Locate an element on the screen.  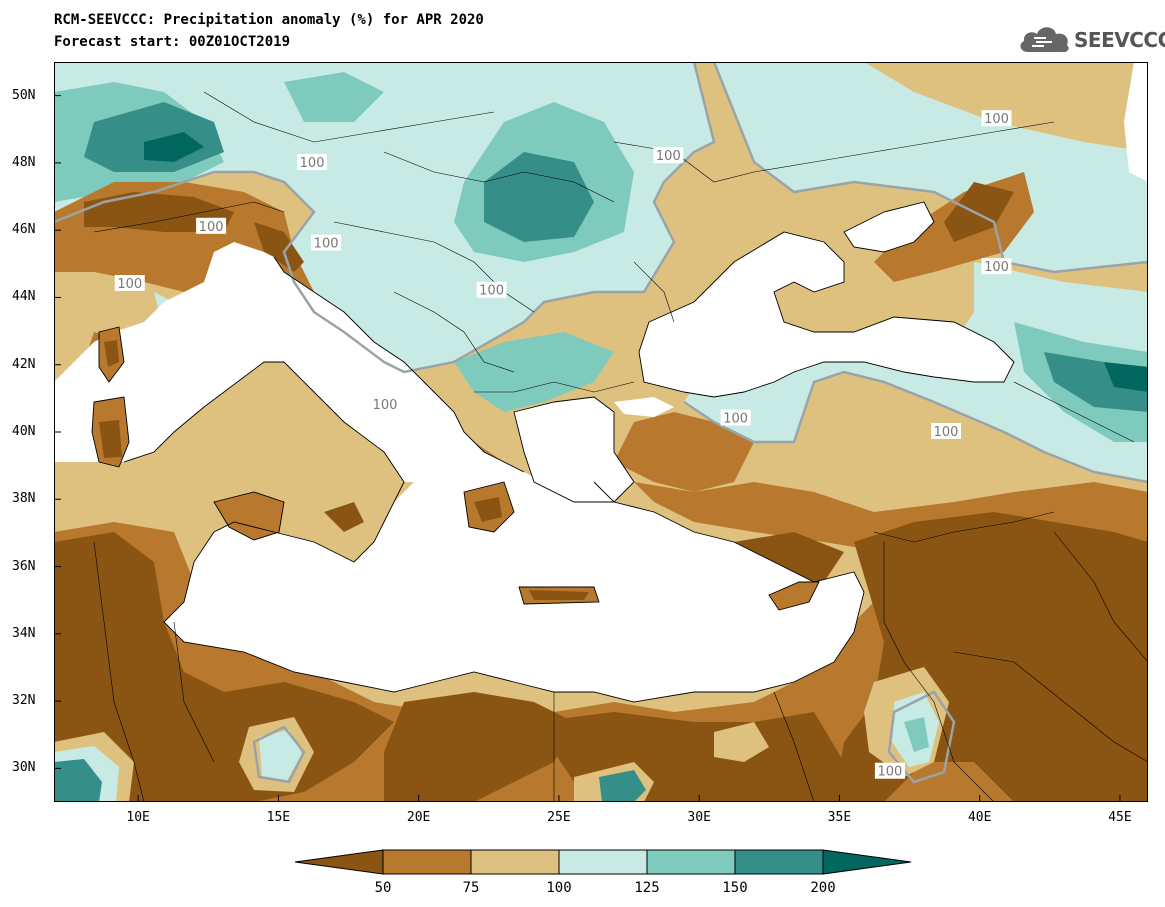
x-tick-label: 35E is located at coordinates (839, 817).